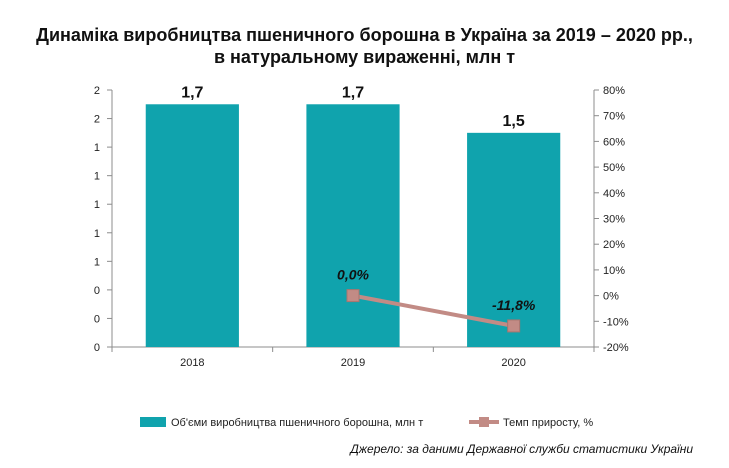 This screenshot has width=729, height=468. Describe the element at coordinates (153, 422) in the screenshot. I see `legend-bar-swatch` at that location.